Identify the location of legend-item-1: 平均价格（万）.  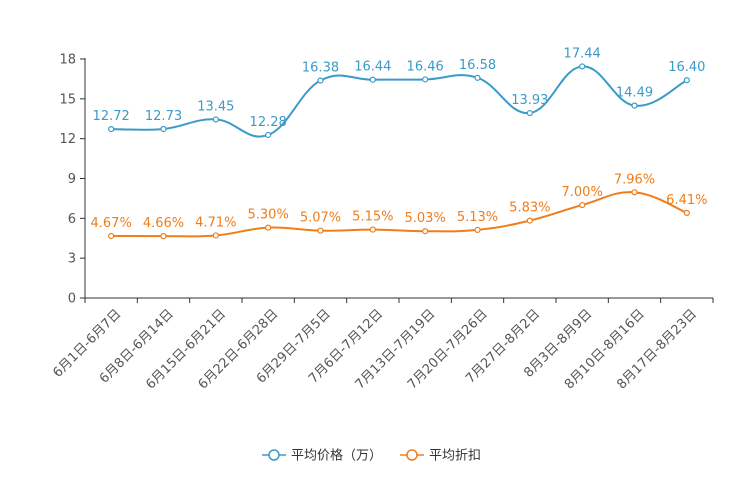
(322, 456).